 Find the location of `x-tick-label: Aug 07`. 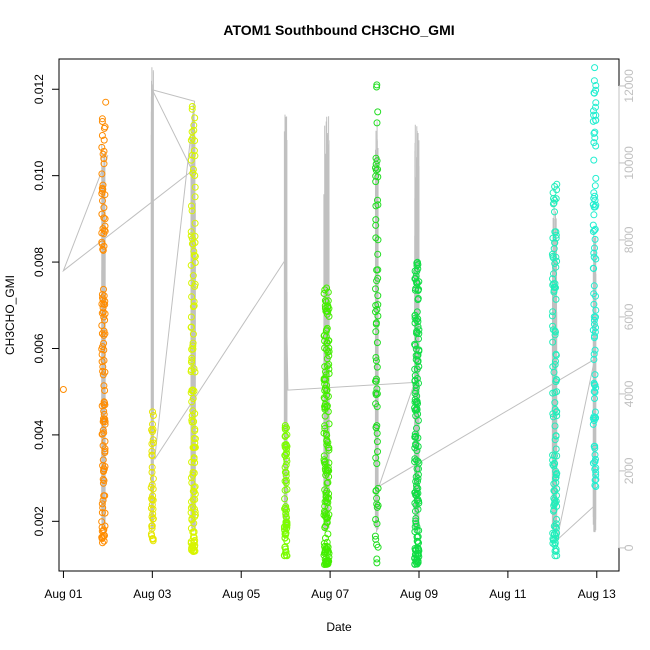

x-tick-label: Aug 07 is located at coordinates (330, 594).